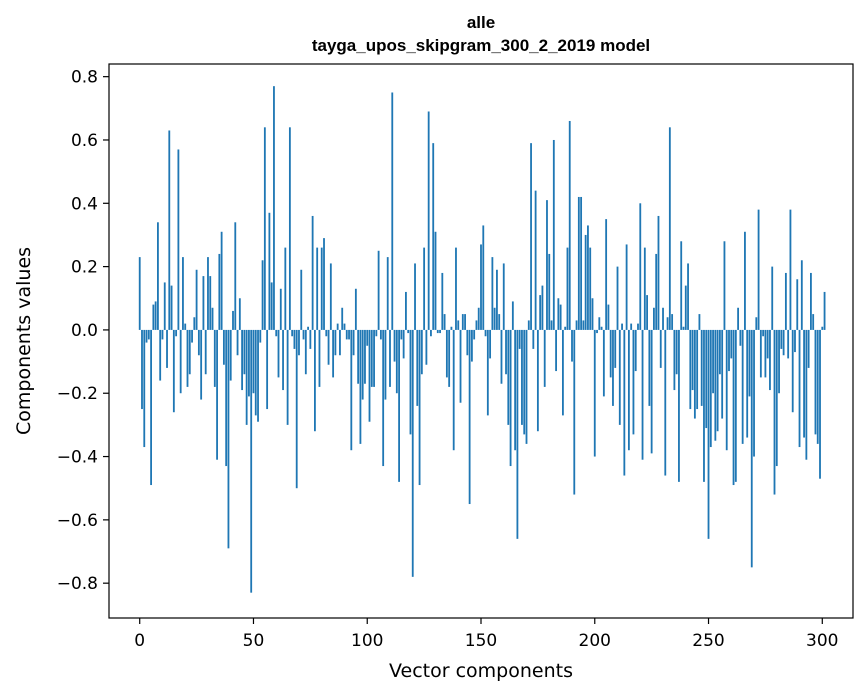 This screenshot has height=696, width=867. What do you see at coordinates (84, 268) in the screenshot?
I see `y-tick-label: 0.2` at bounding box center [84, 268].